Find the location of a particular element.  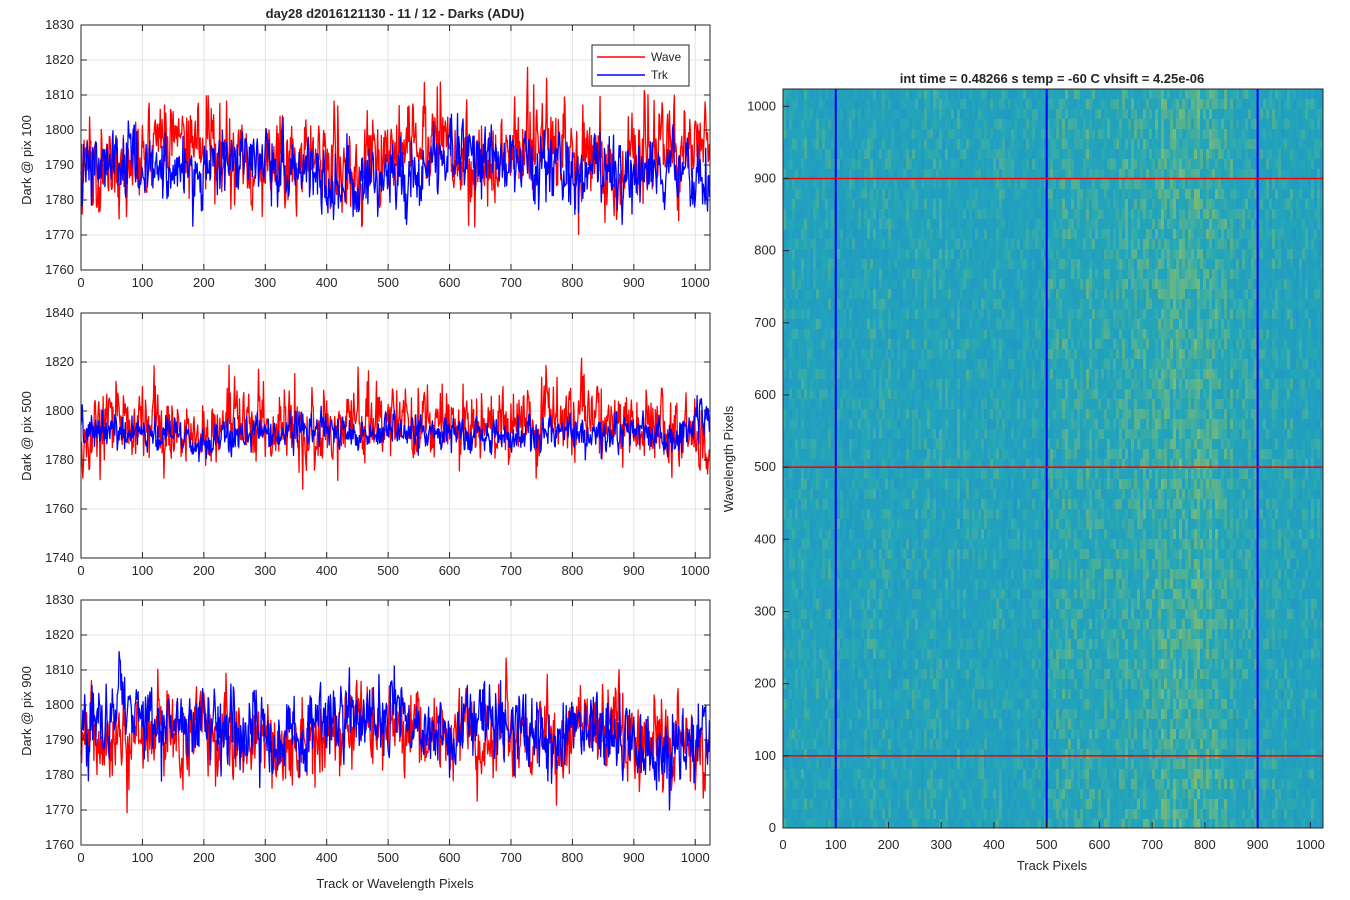

x-tick-label: 800 is located at coordinates (573, 282).